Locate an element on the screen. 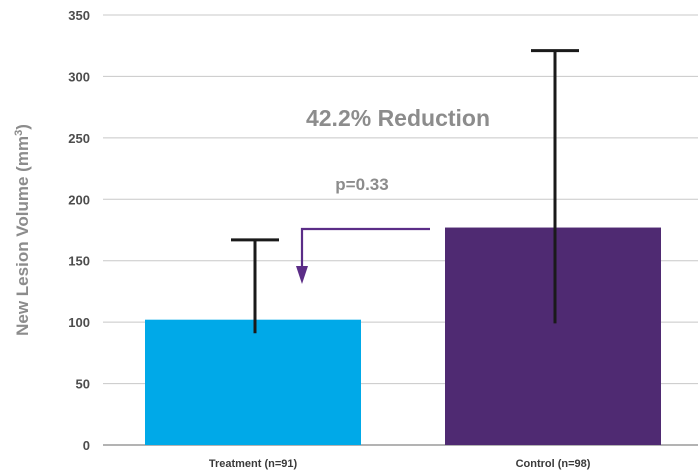 This screenshot has width=698, height=473. y-tick-label: 100 is located at coordinates (79, 322).